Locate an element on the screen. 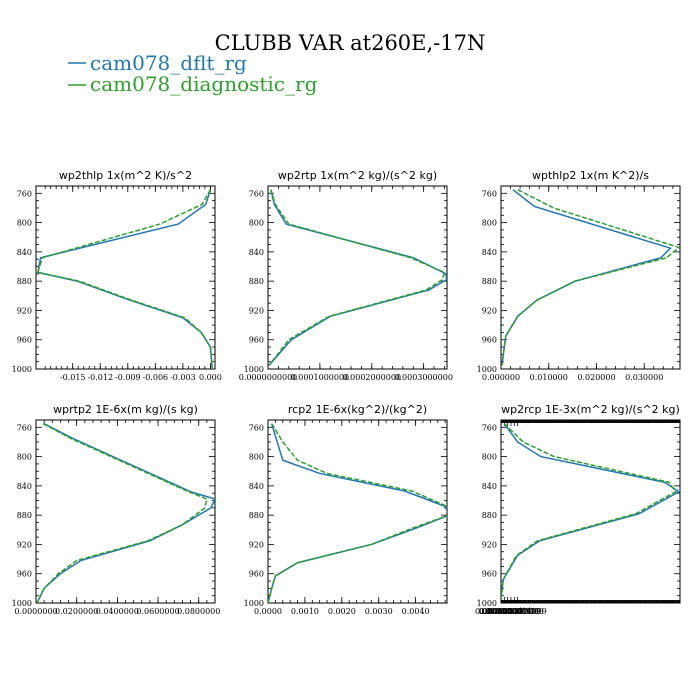 The width and height of the screenshot is (700, 700). y-tick-label-1-3: 880 is located at coordinates (256, 281).